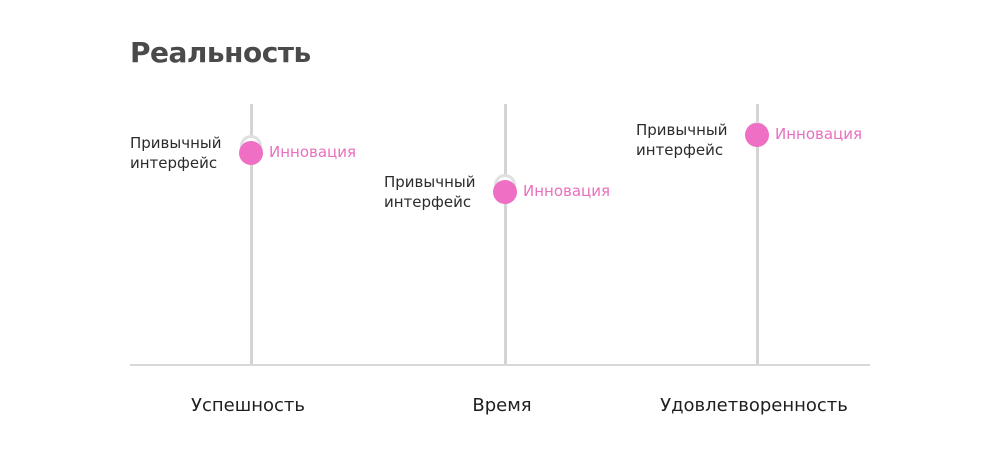 The image size is (1000, 456). I want to click on baseline, so click(500, 365).